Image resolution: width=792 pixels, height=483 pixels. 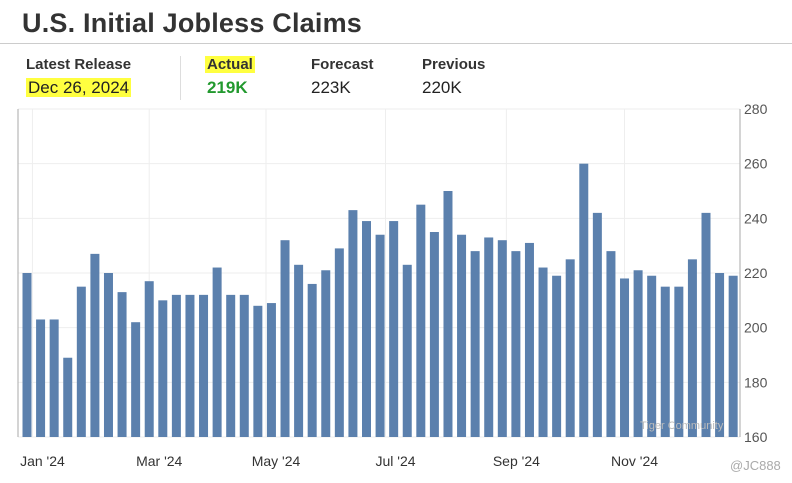 I want to click on x-tick-label: May '24, so click(x=276, y=461).